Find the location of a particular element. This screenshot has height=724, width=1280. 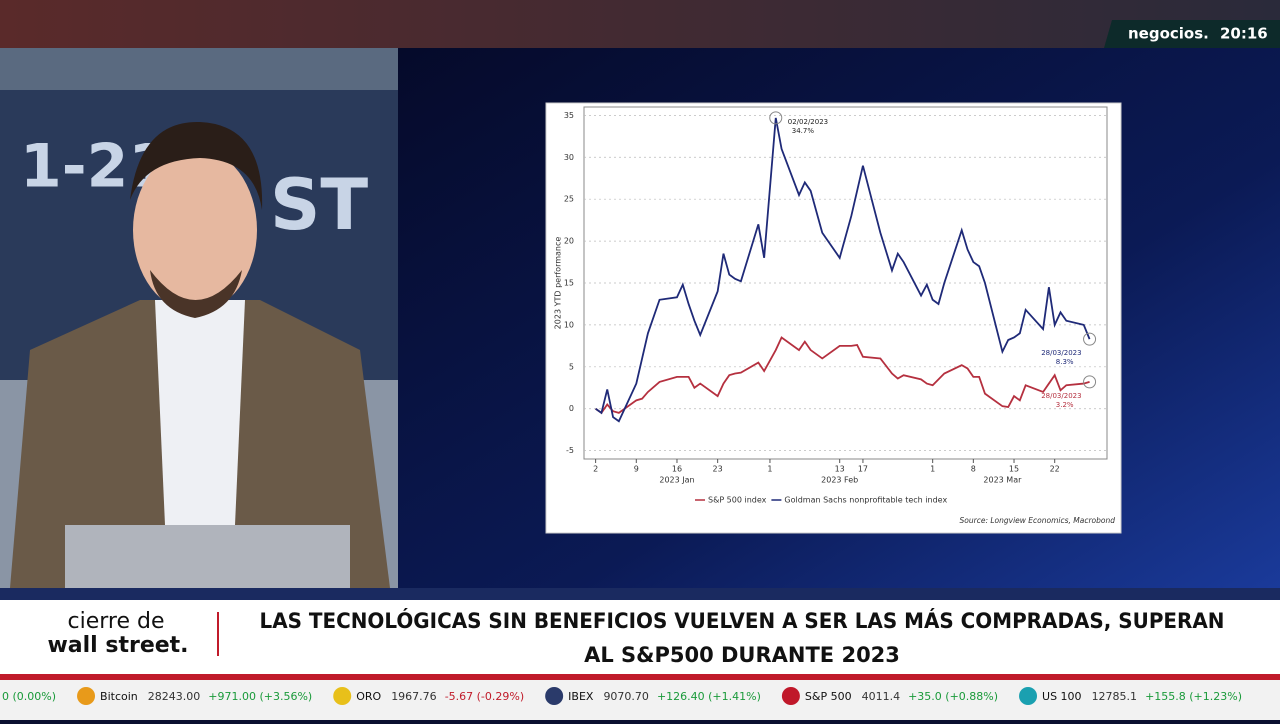

show-name: wall street. is located at coordinates (117, 645).